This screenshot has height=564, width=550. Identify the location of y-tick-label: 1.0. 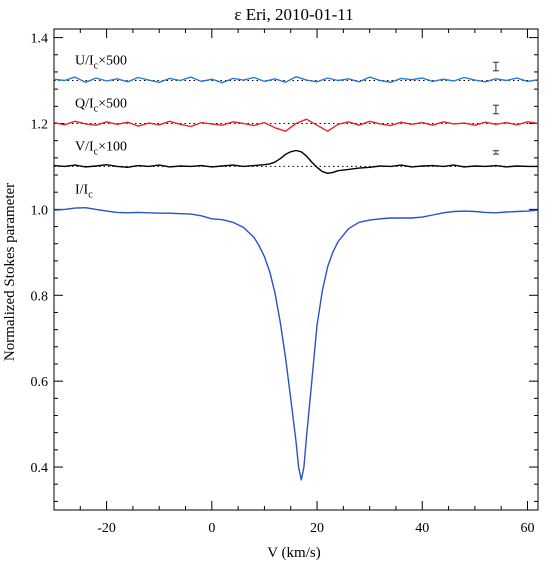
(40, 210).